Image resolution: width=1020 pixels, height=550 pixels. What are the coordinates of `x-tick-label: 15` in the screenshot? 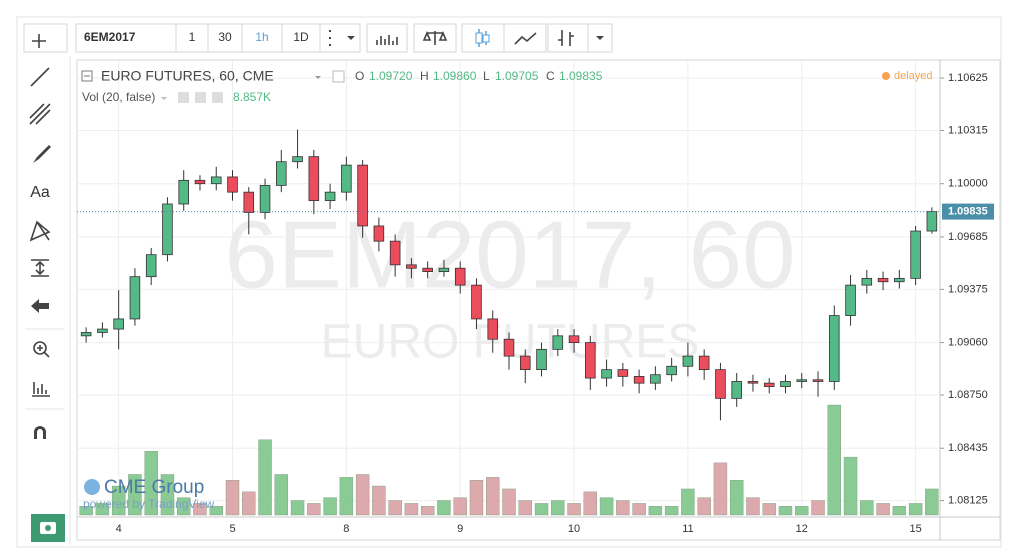 It's located at (915, 529).